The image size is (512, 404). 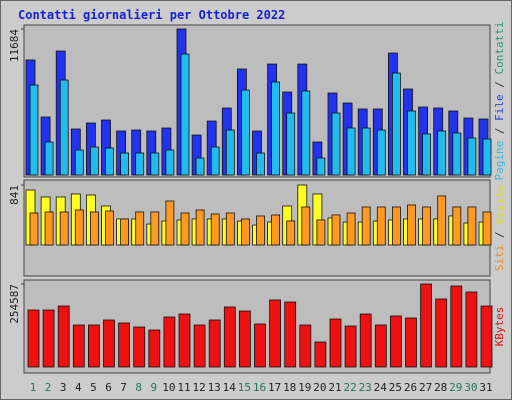 What do you see at coordinates (334, 387) in the screenshot?
I see `x-tick-label: 21` at bounding box center [334, 387].